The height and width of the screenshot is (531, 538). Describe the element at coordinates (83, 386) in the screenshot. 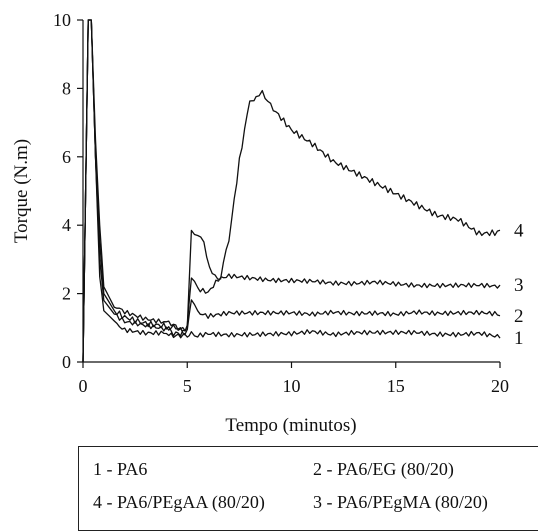

I see `x-tick-label: 0` at that location.